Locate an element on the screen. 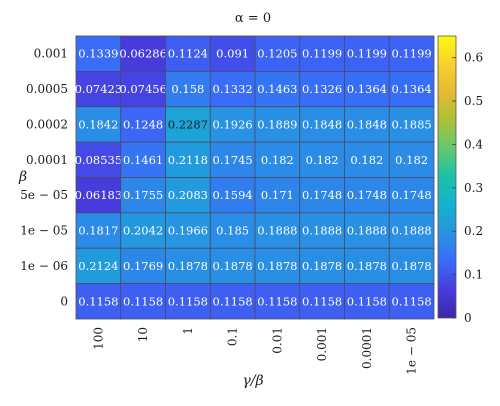 The image size is (500, 406). cell-value-label: 0.171 is located at coordinates (277, 195).